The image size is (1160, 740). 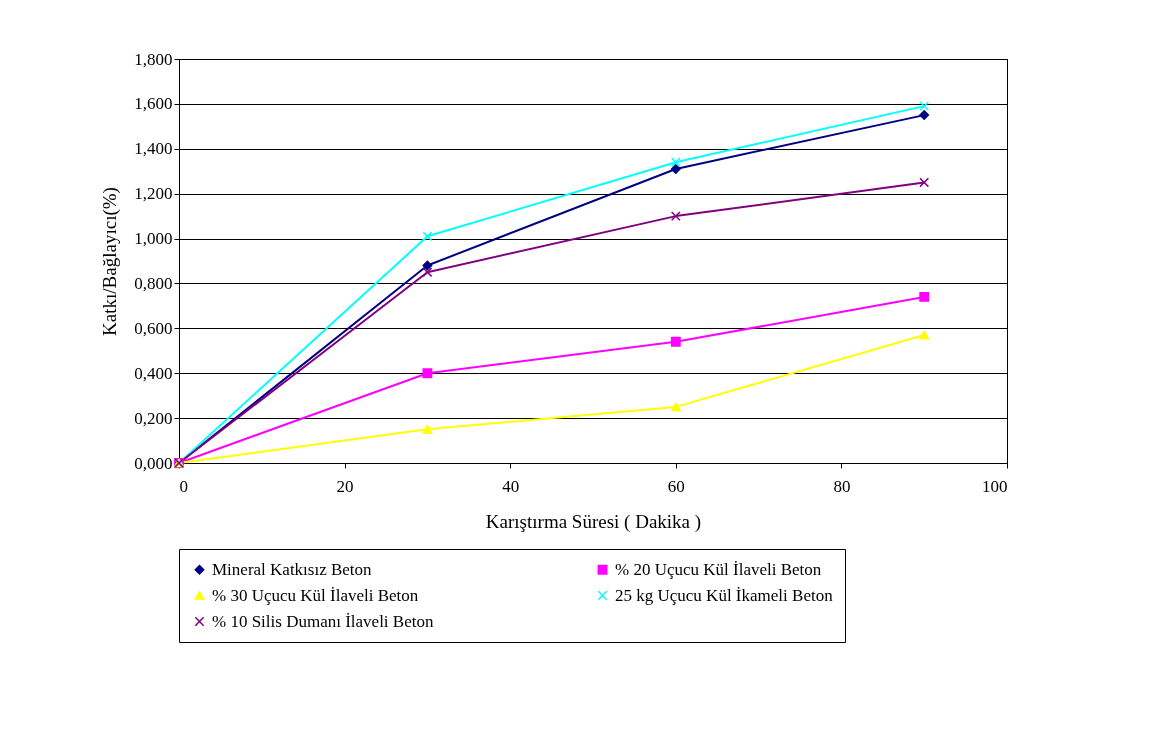 I want to click on y-tick-label: 0,000, so click(x=153, y=463).